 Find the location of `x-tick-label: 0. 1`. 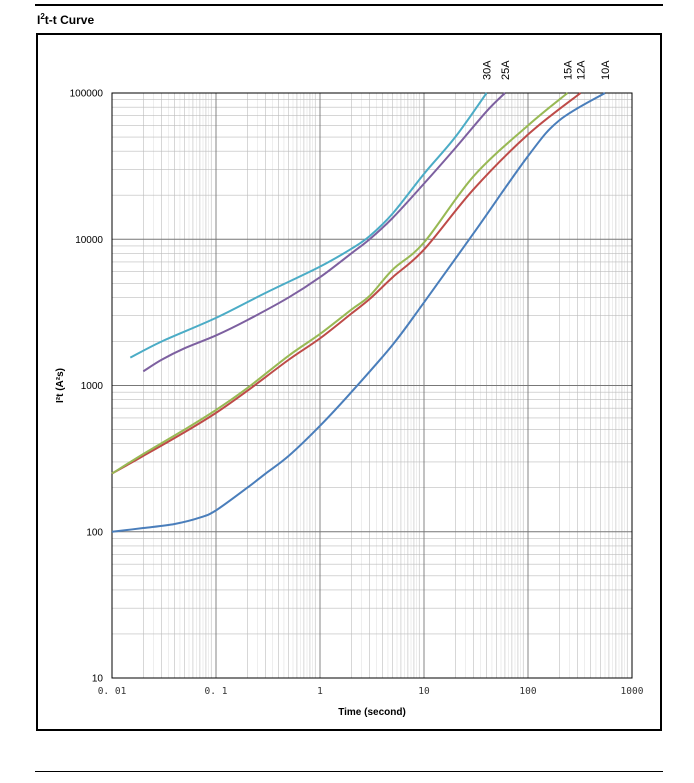

x-tick-label: 0. 1 is located at coordinates (216, 691).